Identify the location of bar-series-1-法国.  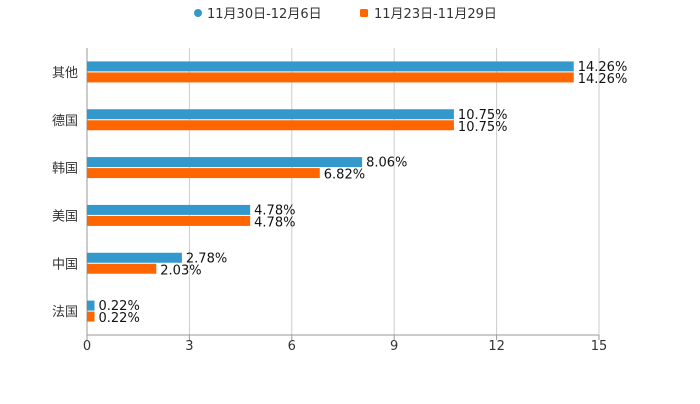
(91, 305).